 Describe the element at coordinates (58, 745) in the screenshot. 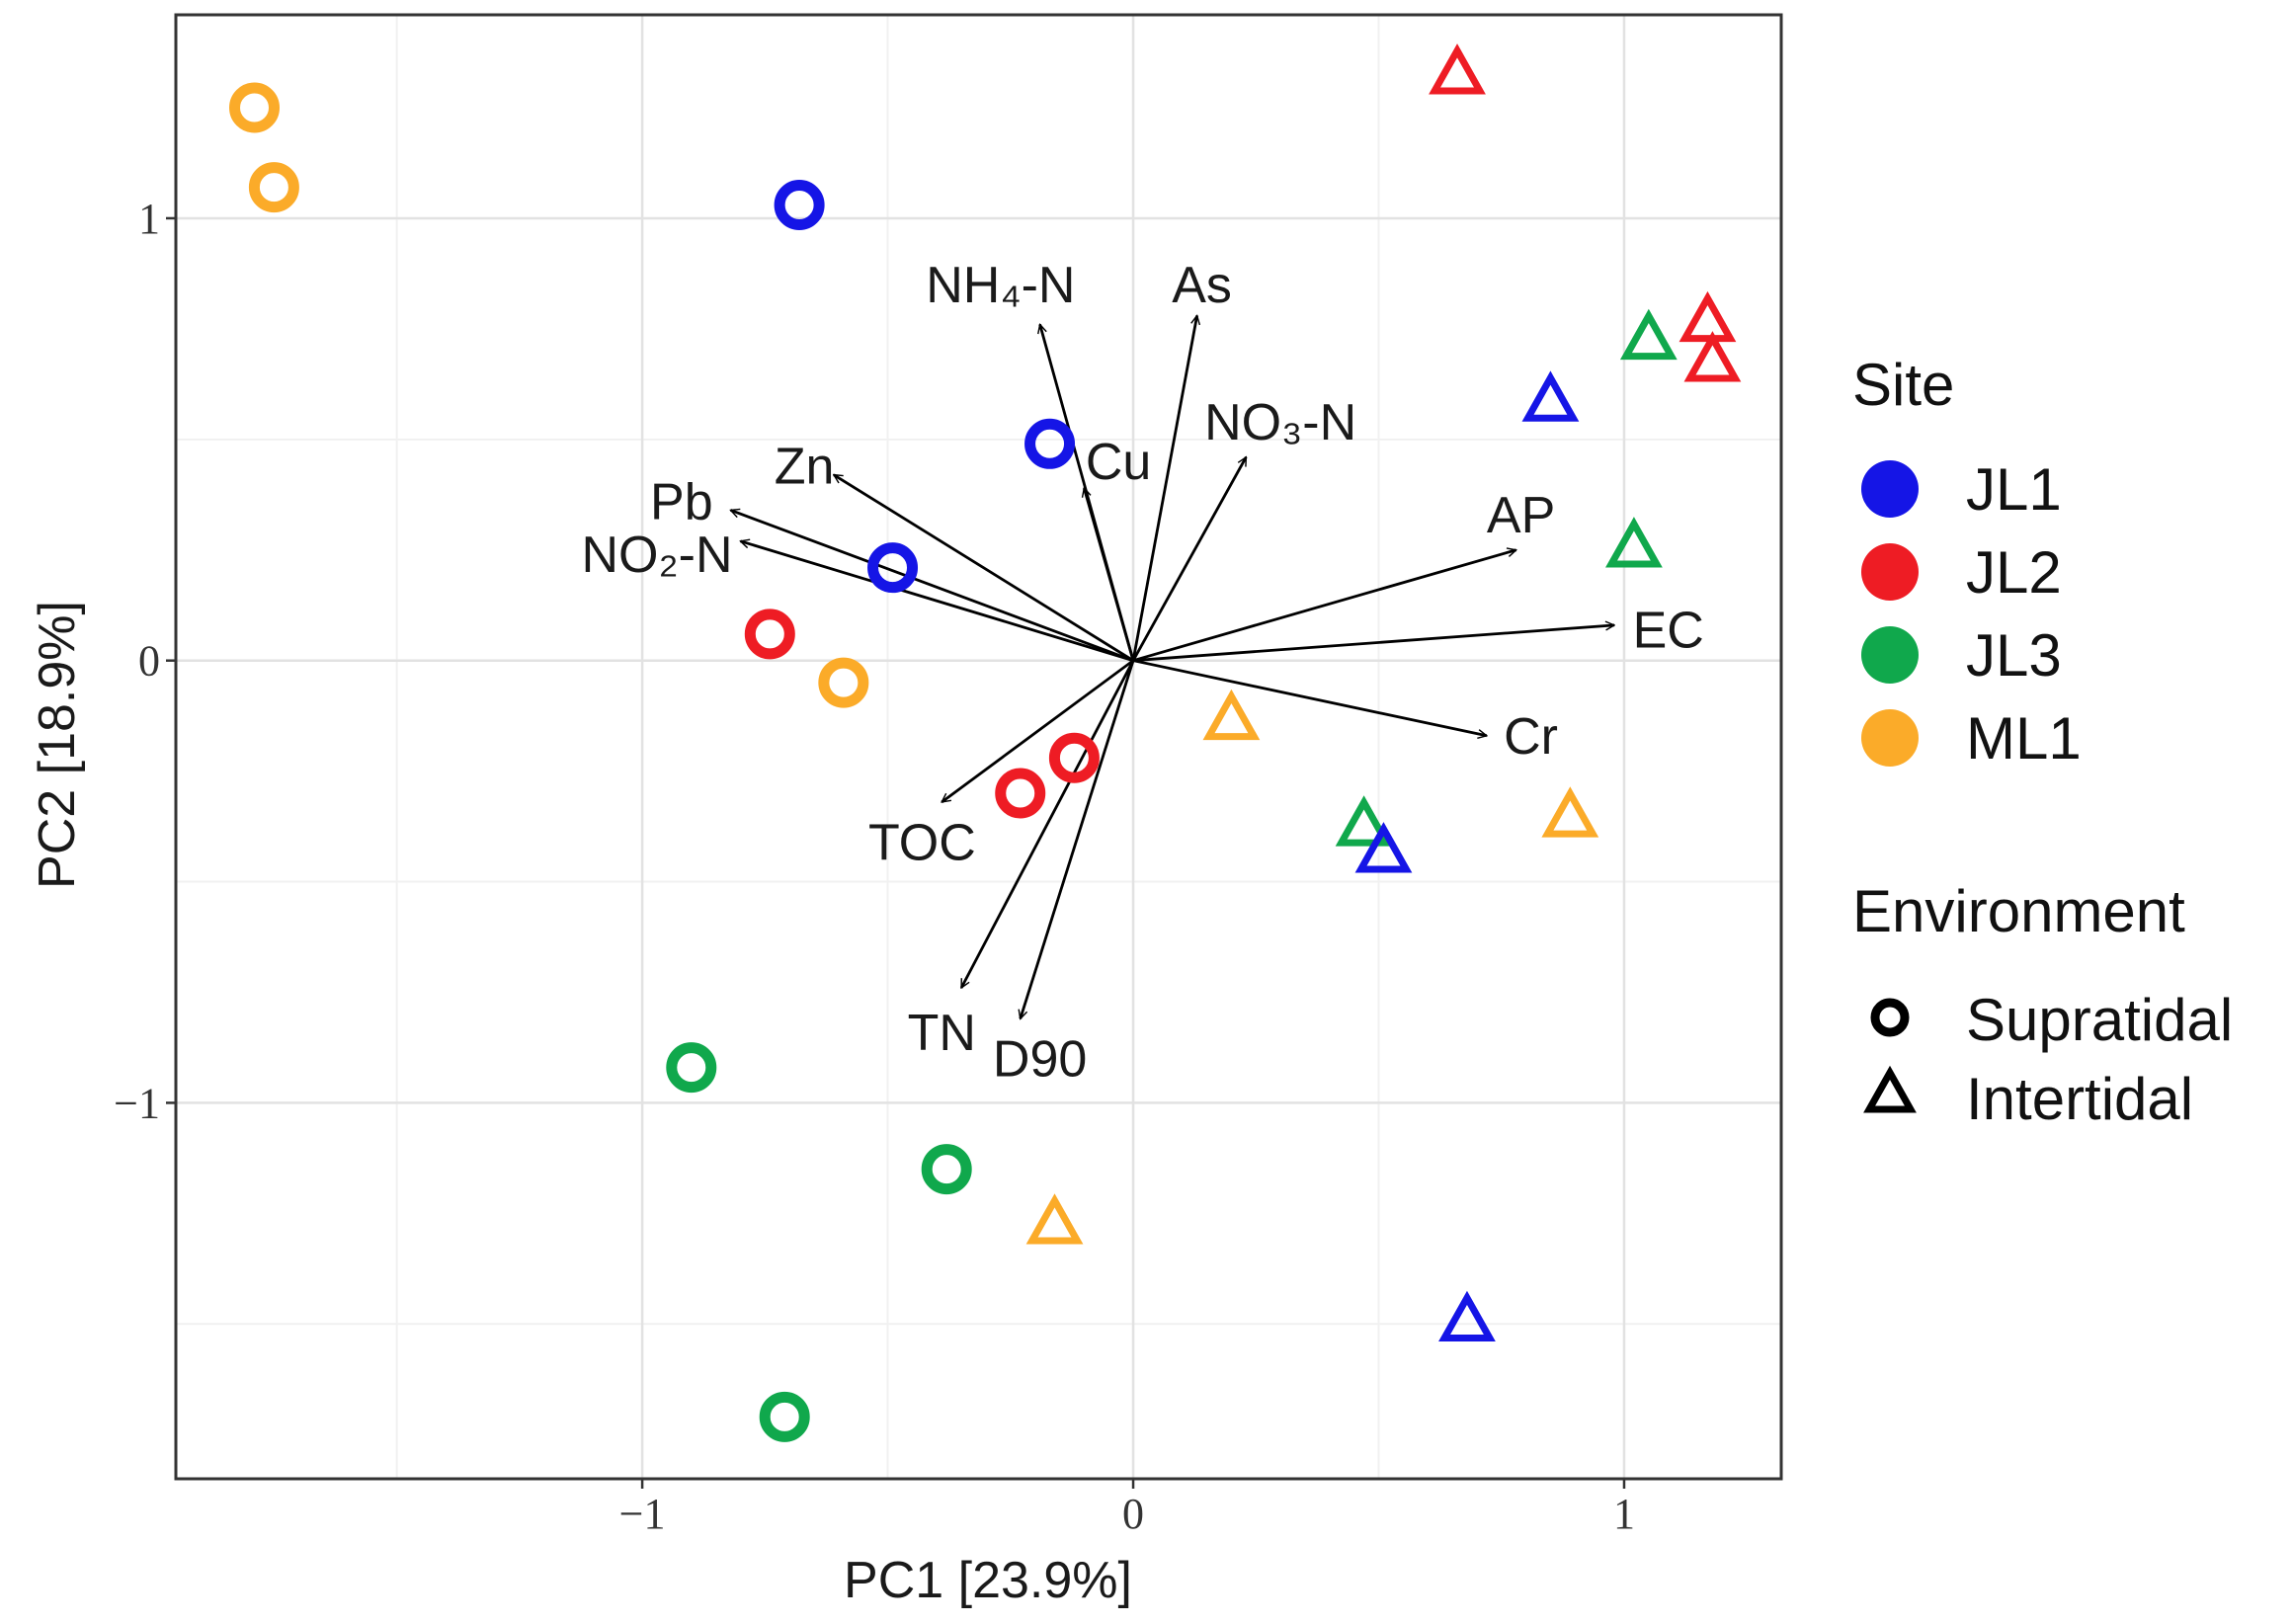

I see `y-axis-title: PC2 [18.9%]` at that location.